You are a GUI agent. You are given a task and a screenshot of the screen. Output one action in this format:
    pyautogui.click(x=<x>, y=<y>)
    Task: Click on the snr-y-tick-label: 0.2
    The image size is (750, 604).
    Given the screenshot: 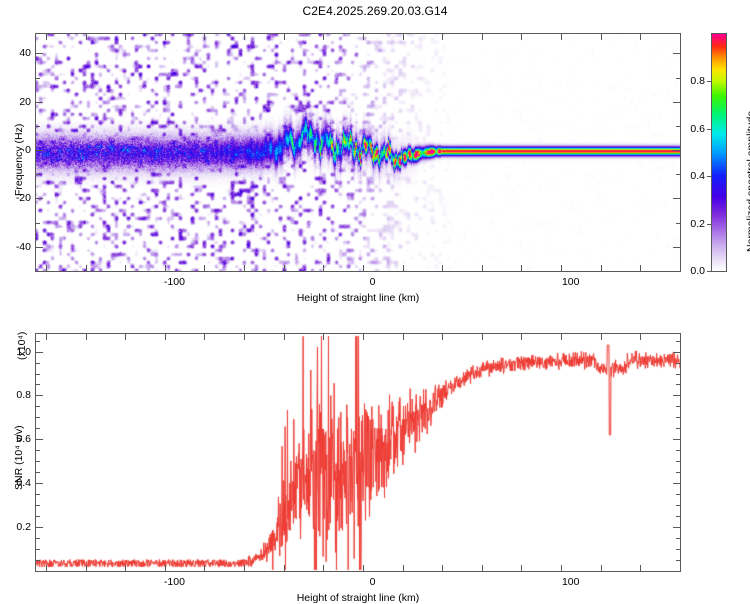 What is the action you would take?
    pyautogui.click(x=23, y=527)
    